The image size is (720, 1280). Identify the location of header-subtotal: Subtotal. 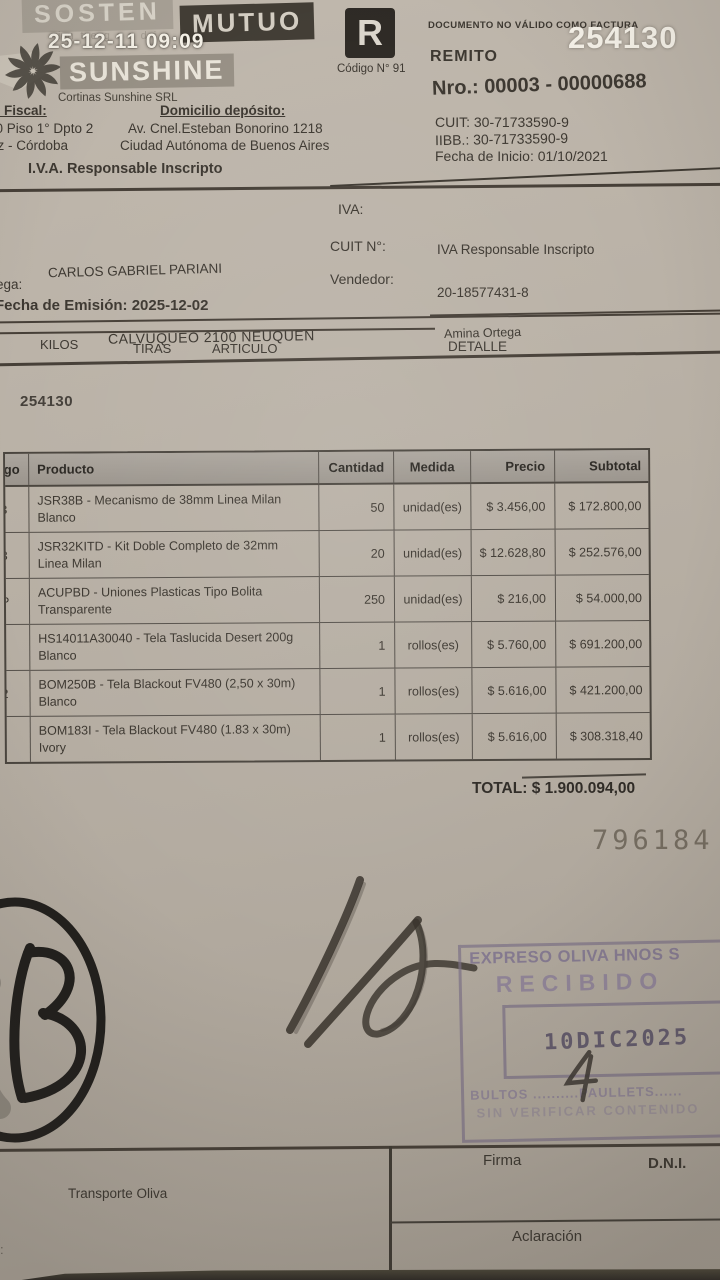
(615, 466).